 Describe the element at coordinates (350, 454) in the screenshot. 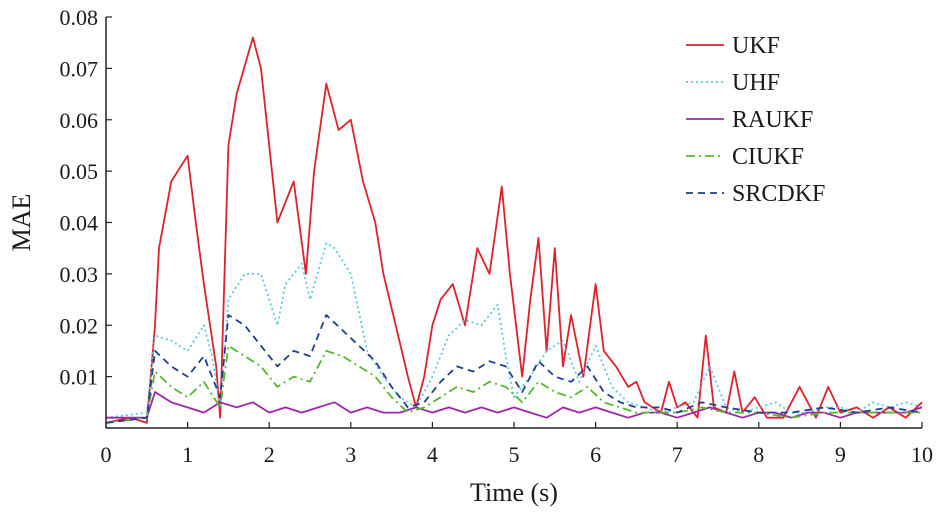

I see `x-tick-label: 3` at that location.